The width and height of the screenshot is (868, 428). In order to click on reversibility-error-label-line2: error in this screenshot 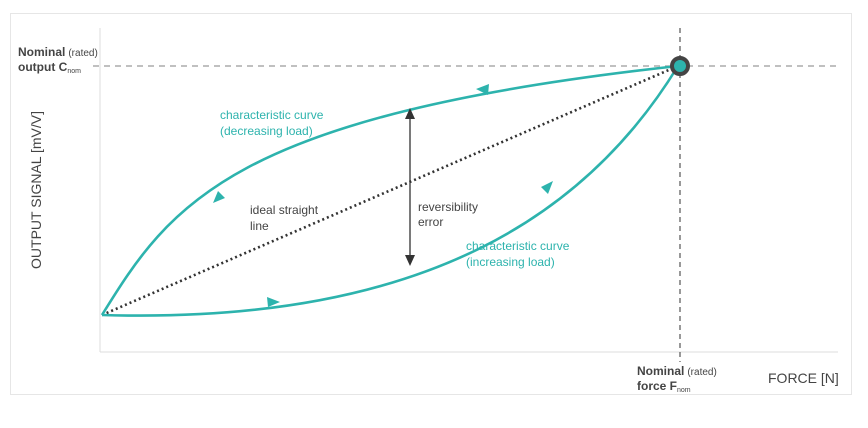, I will do `click(430, 222)`.